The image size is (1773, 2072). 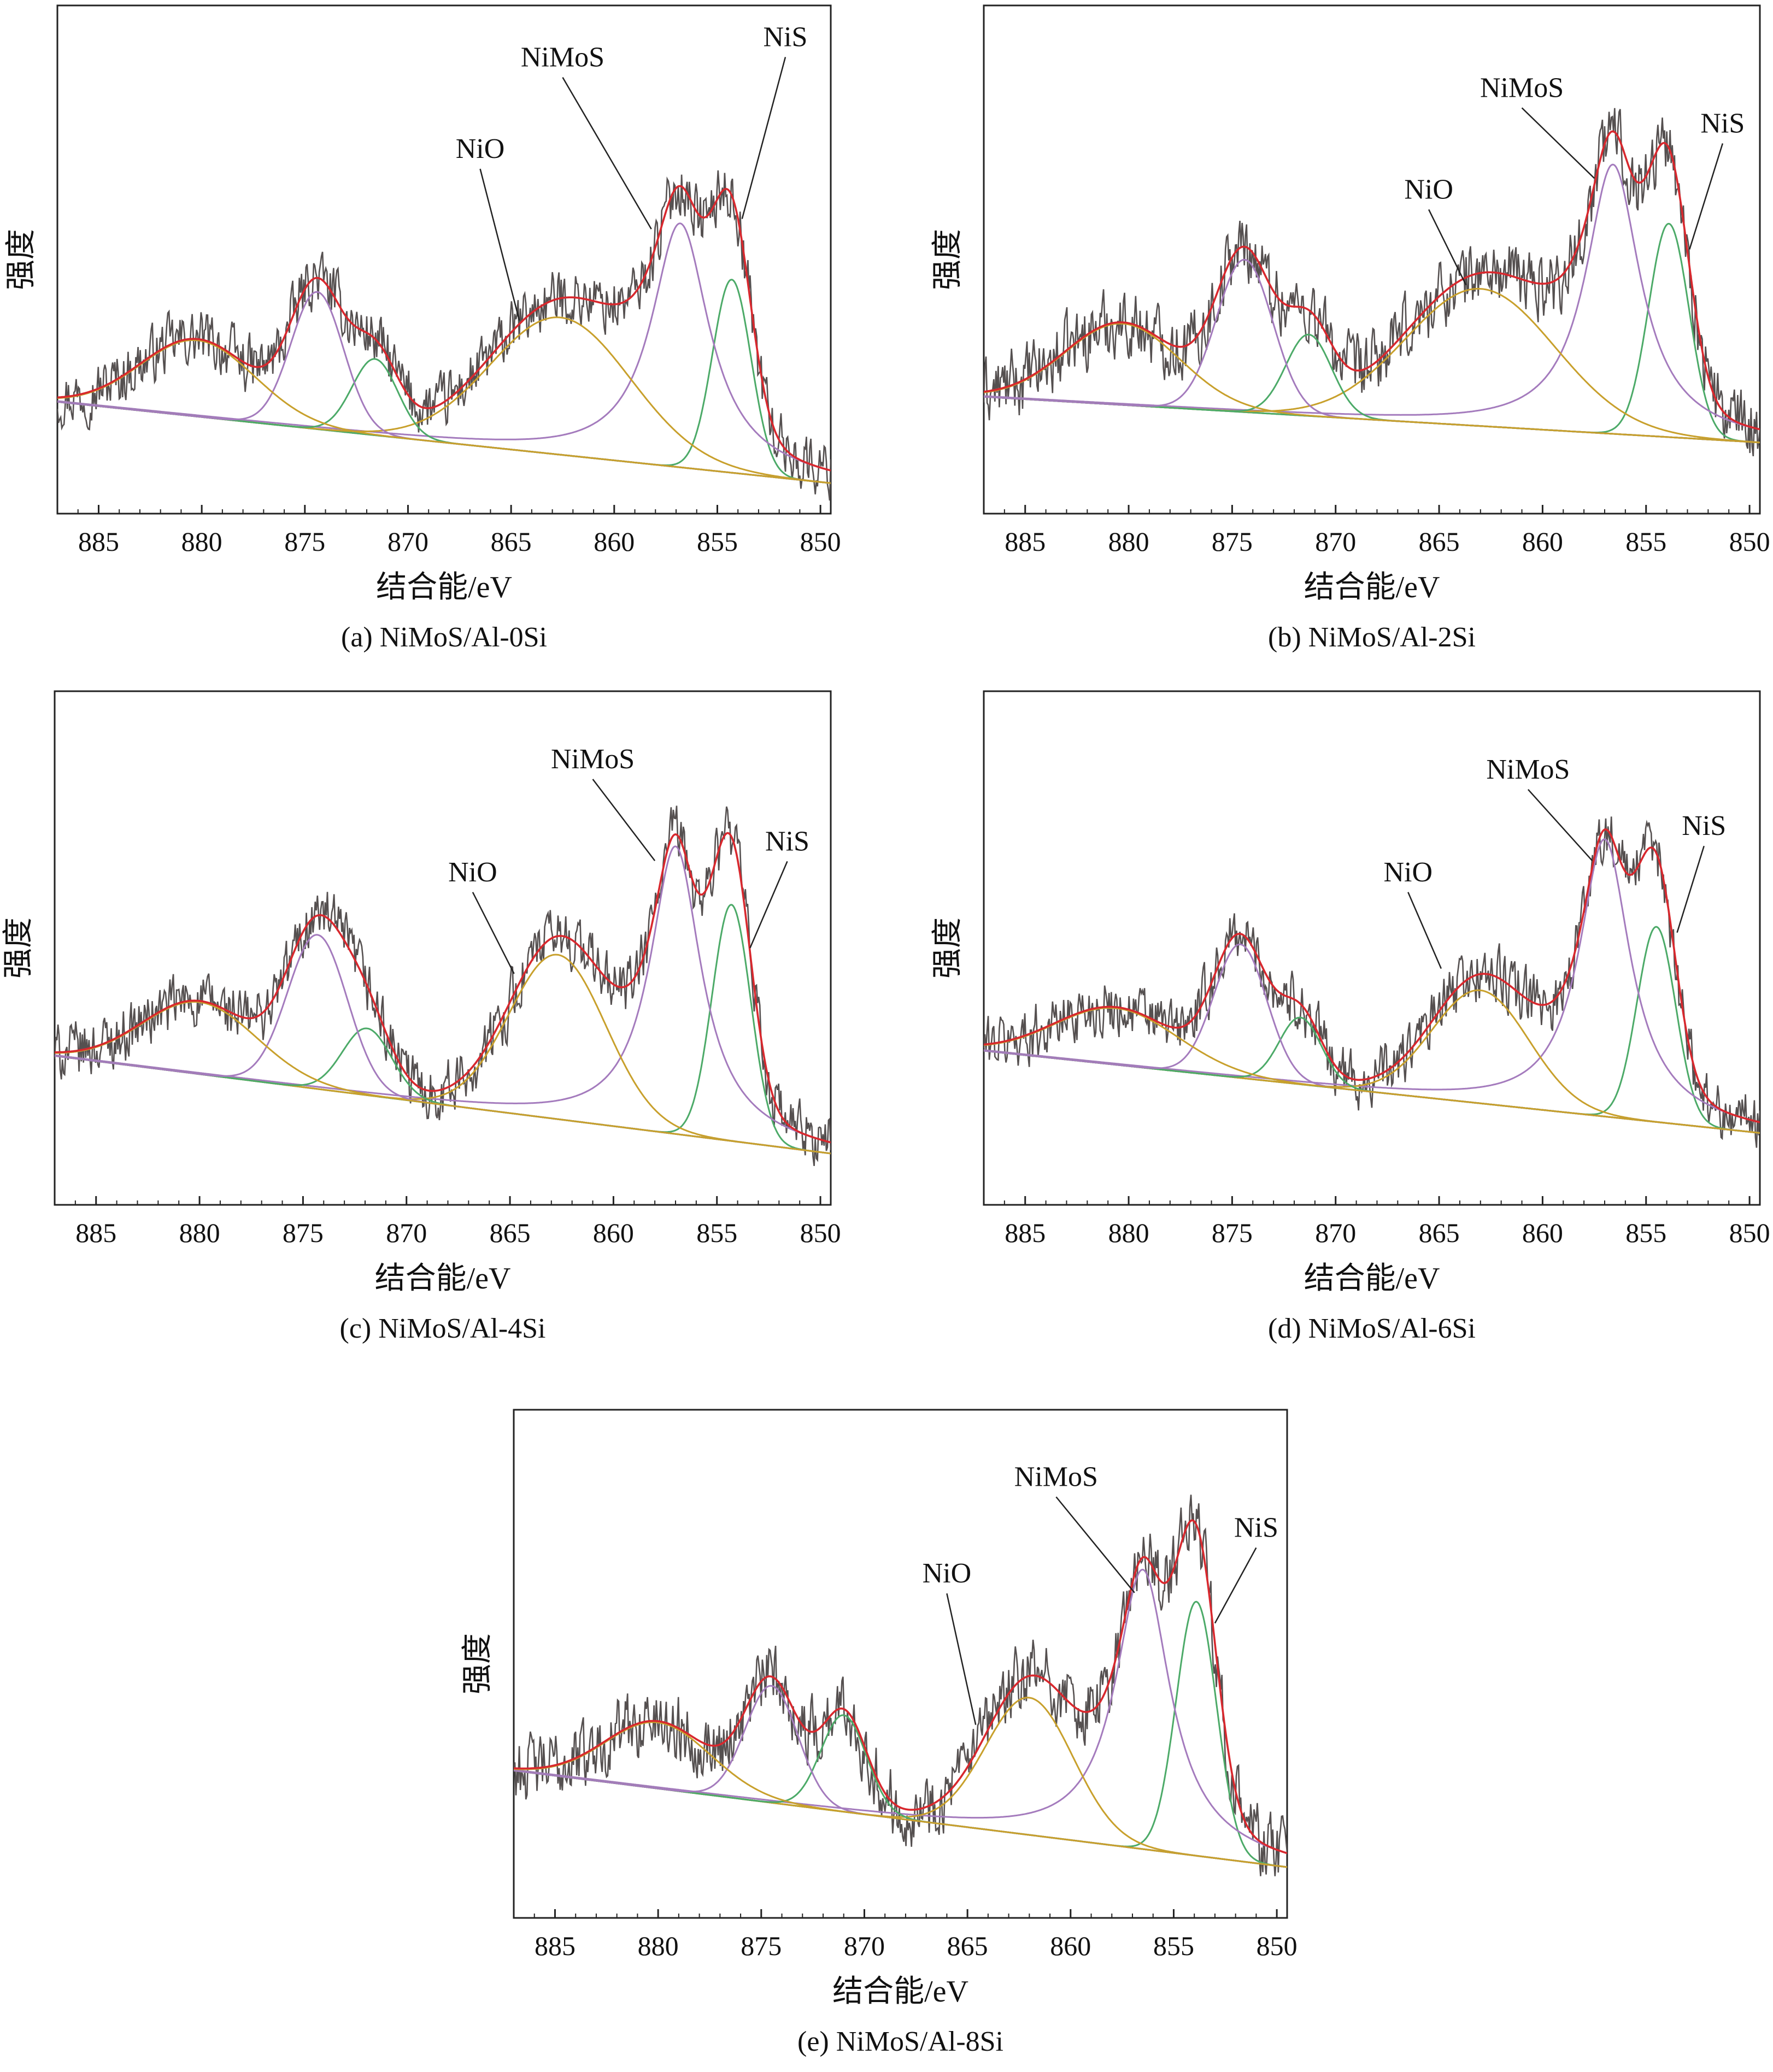 I want to click on fit-component-nio, so click(x=1372, y=1075).